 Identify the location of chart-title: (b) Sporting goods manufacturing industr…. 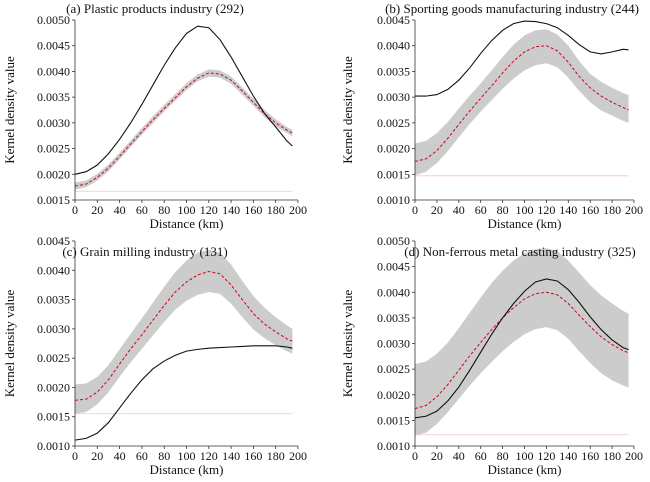
(512, 8).